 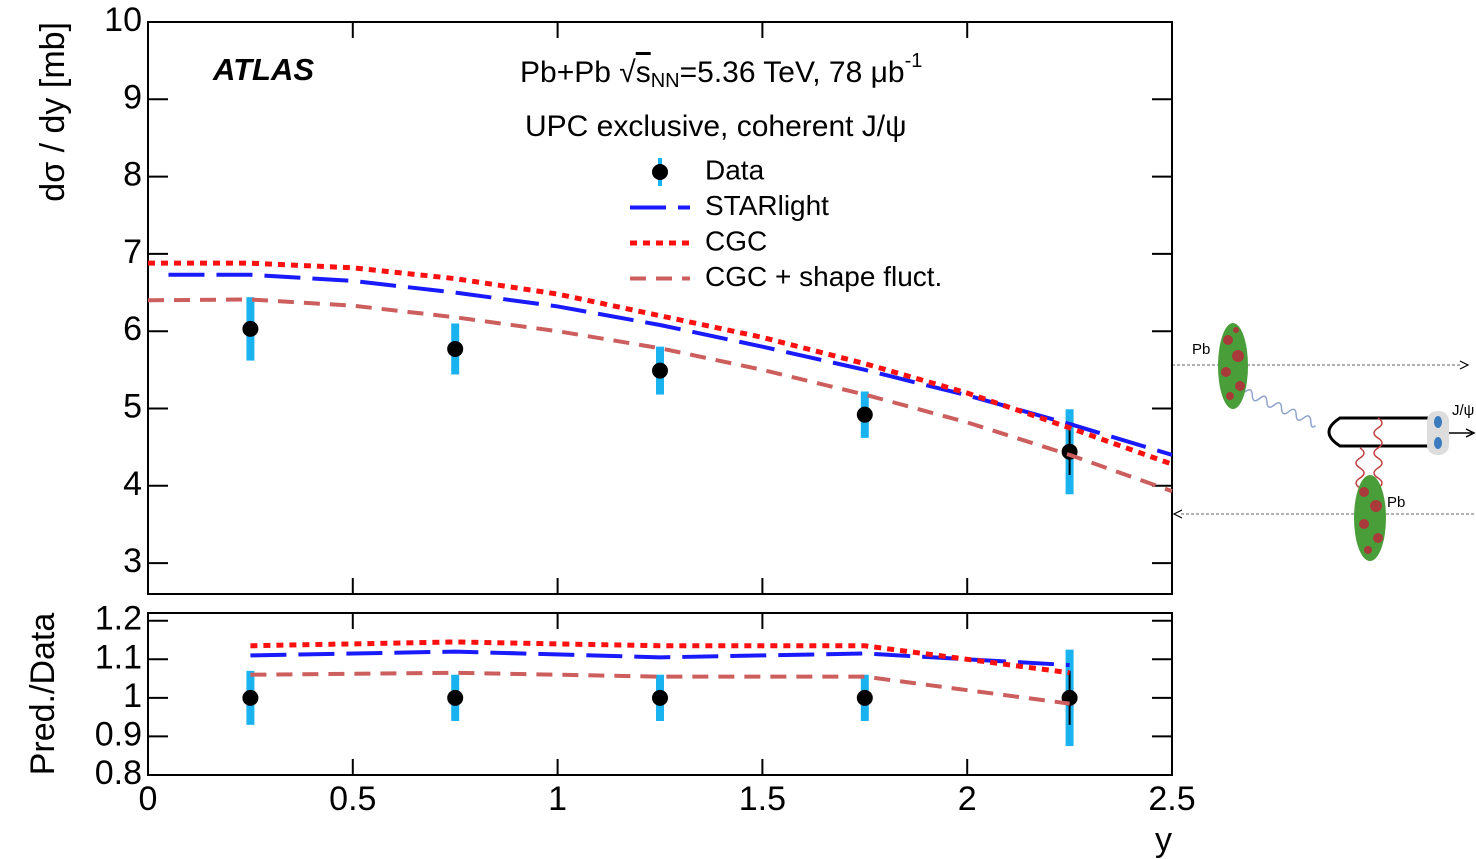 What do you see at coordinates (767, 205) in the screenshot?
I see `legend-label: STARlight` at bounding box center [767, 205].